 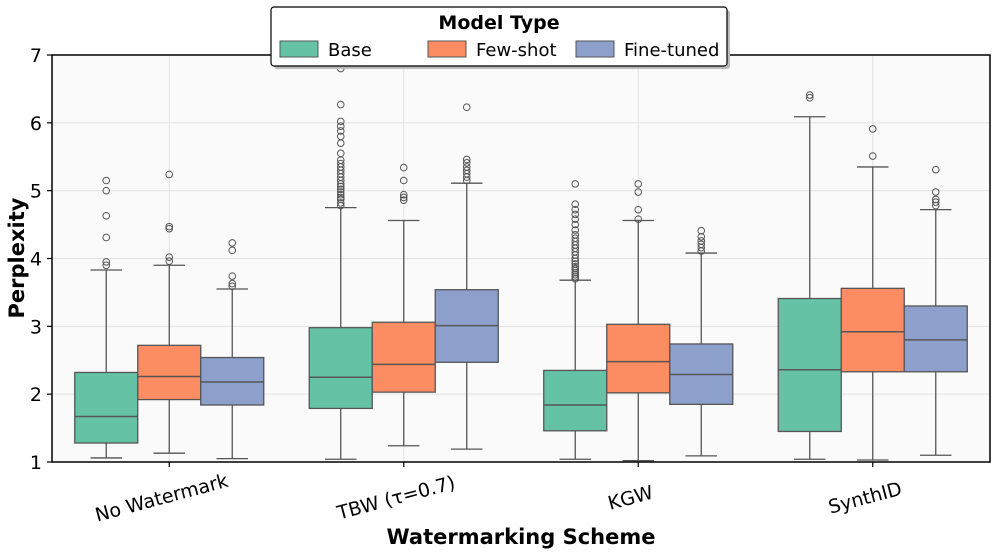 What do you see at coordinates (36, 327) in the screenshot?
I see `y-tick-label: 3` at bounding box center [36, 327].